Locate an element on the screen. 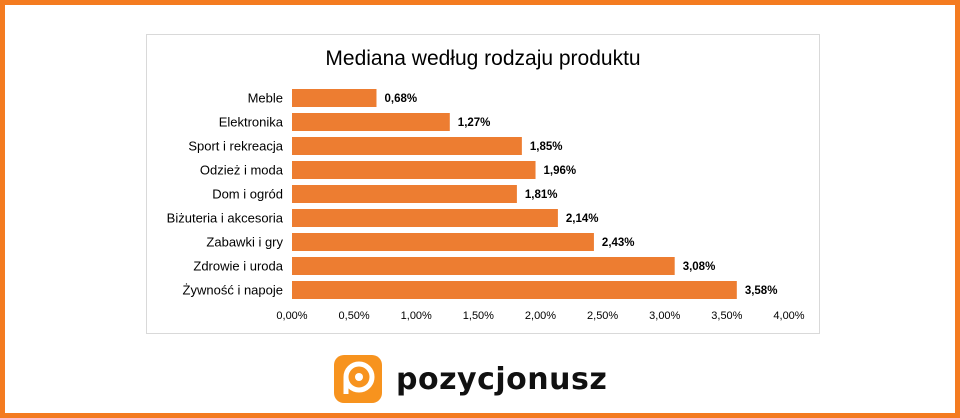  brand-name: pozycjonusz is located at coordinates (502, 379).